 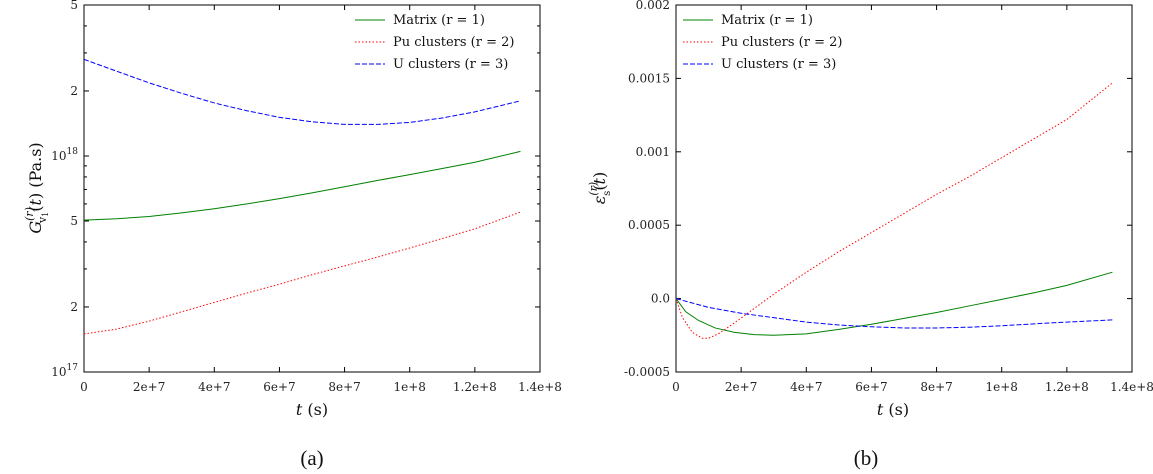 What do you see at coordinates (64, 155) in the screenshot?
I see `y-tick-label: 1018` at bounding box center [64, 155].